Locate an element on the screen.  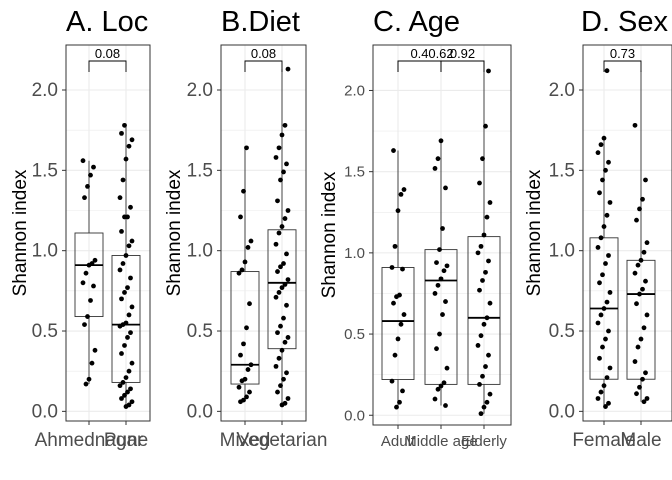
x-tick-label: Ahmednagar is located at coordinates (89, 440).